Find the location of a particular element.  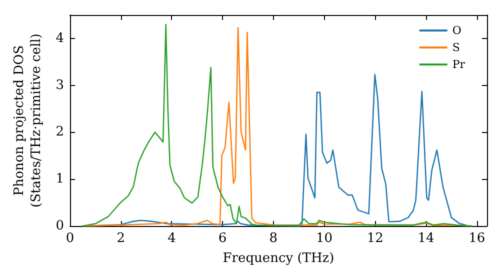

y-axis-title: Phonon projected DOS (States/THz·primitive cell) is located at coordinates (28, 120).